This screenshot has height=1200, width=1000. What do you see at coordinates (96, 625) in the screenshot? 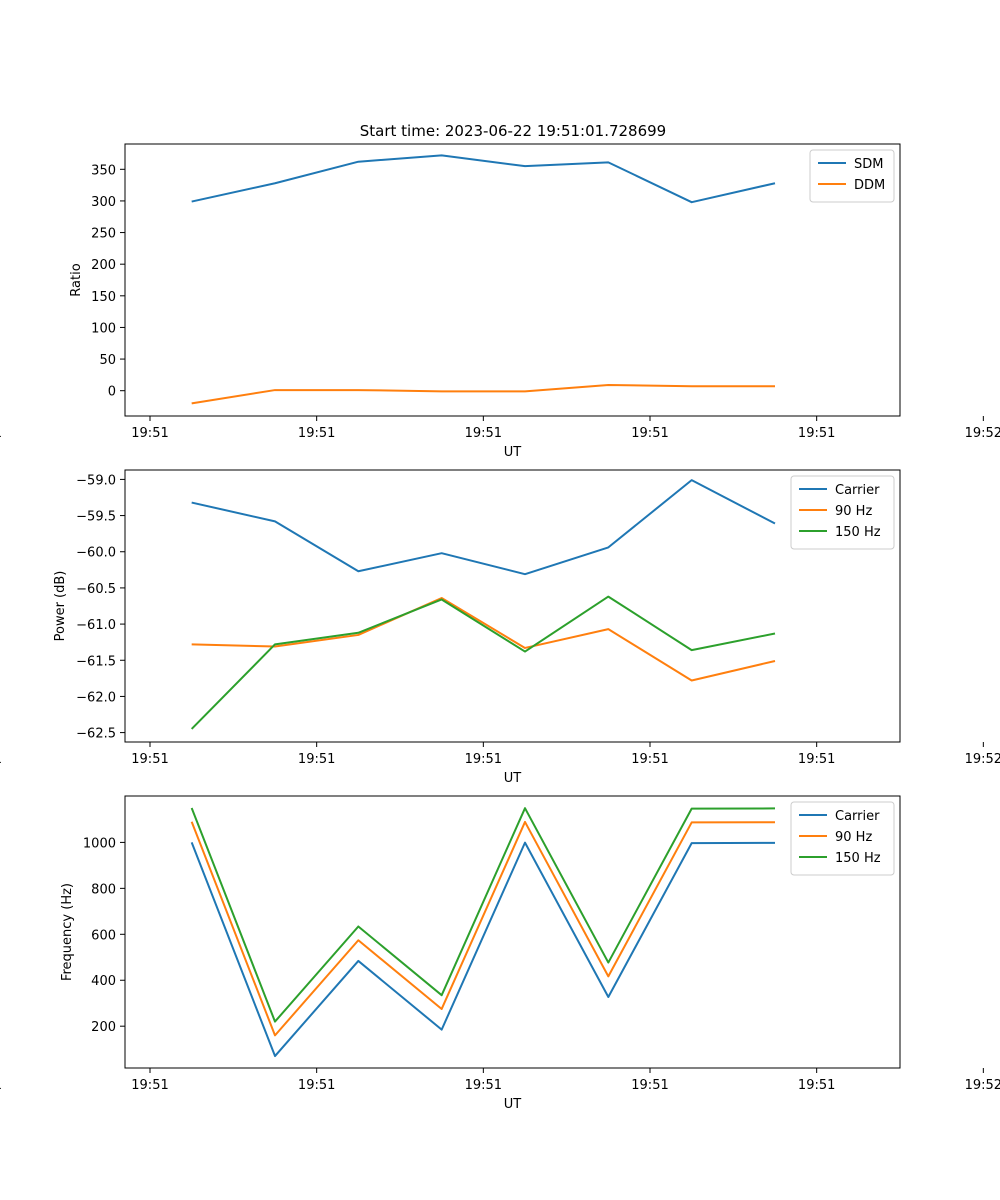
I see `y-tick-label: −61.0` at bounding box center [96, 625].